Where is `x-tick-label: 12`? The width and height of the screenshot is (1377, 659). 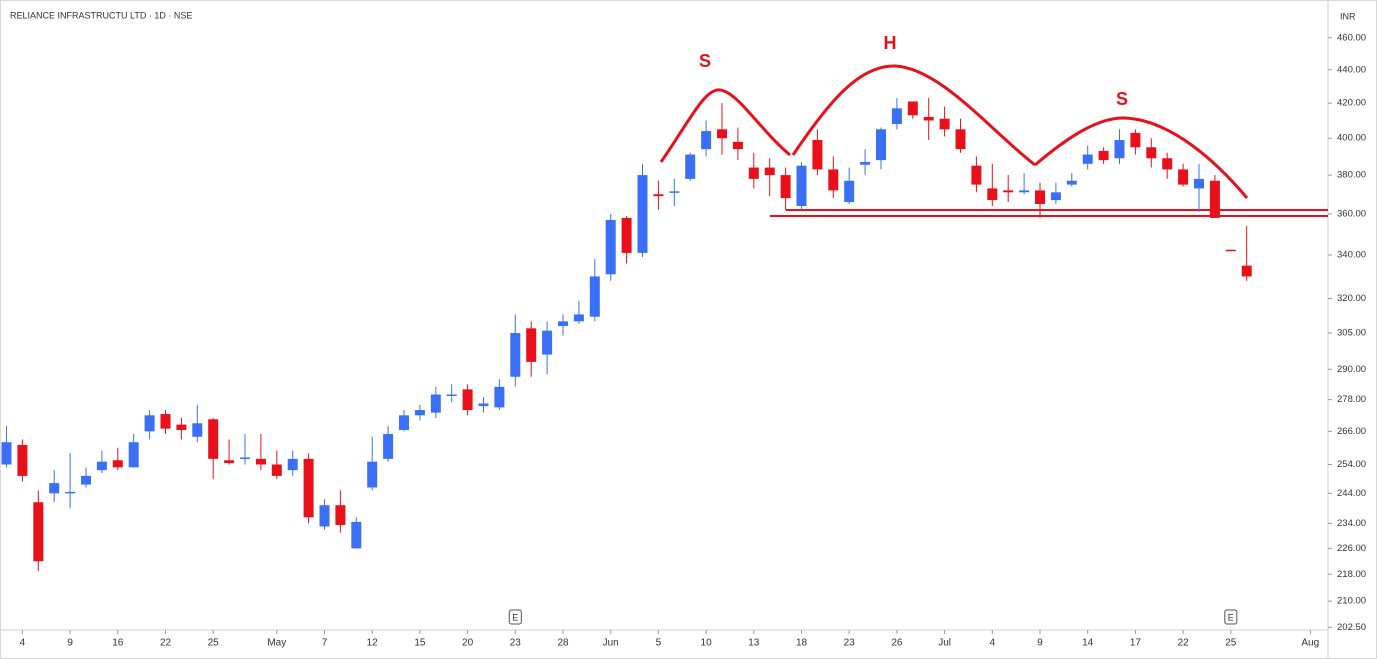
x-tick-label: 12 is located at coordinates (373, 643).